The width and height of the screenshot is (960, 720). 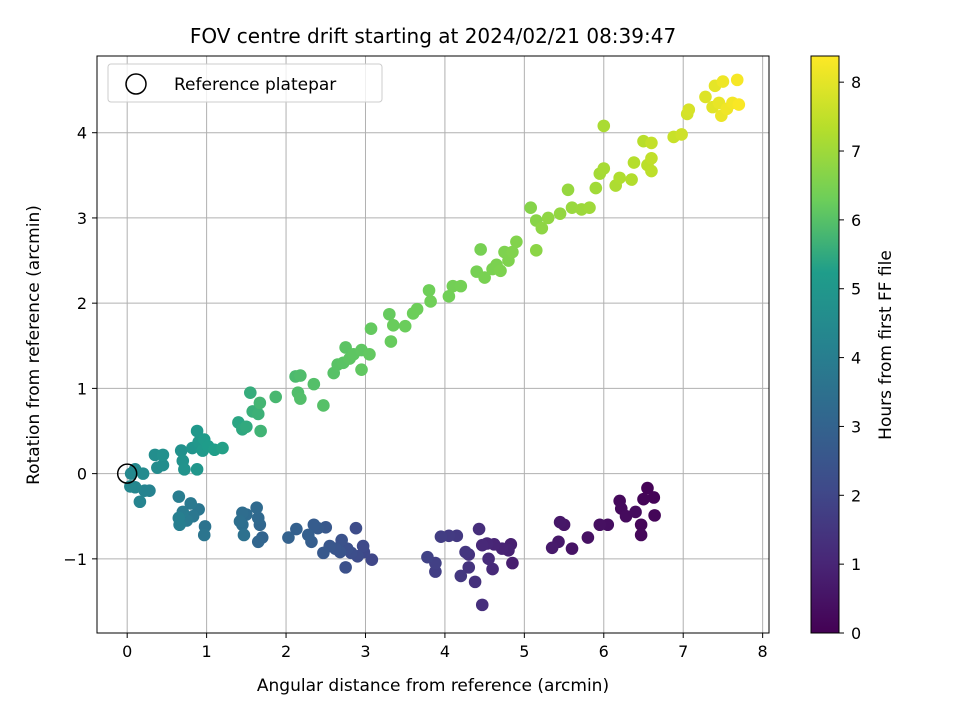 What do you see at coordinates (856, 151) in the screenshot?
I see `colorbar-tick-label: 7` at bounding box center [856, 151].